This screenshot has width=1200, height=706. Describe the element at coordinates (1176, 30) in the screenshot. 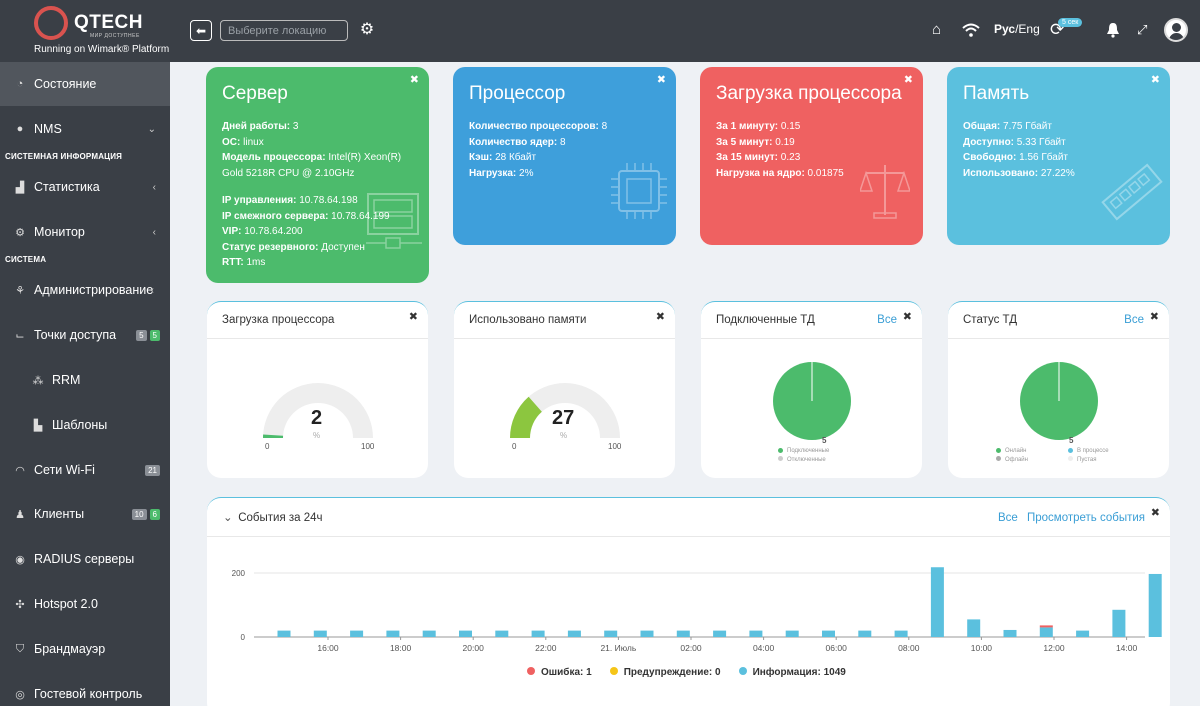

I see `avatar` at that location.